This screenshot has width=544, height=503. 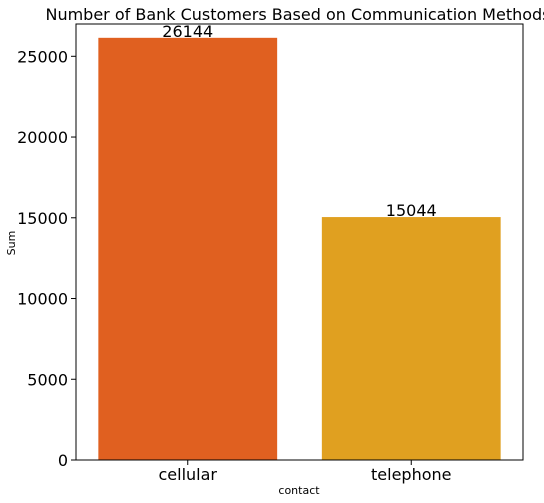 I want to click on x-tick-label: telephone, so click(x=411, y=474).